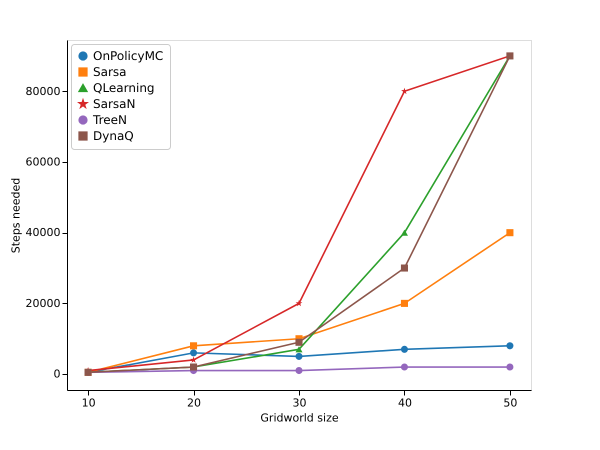  Describe the element at coordinates (299, 403) in the screenshot. I see `x-tick-label: 30` at that location.